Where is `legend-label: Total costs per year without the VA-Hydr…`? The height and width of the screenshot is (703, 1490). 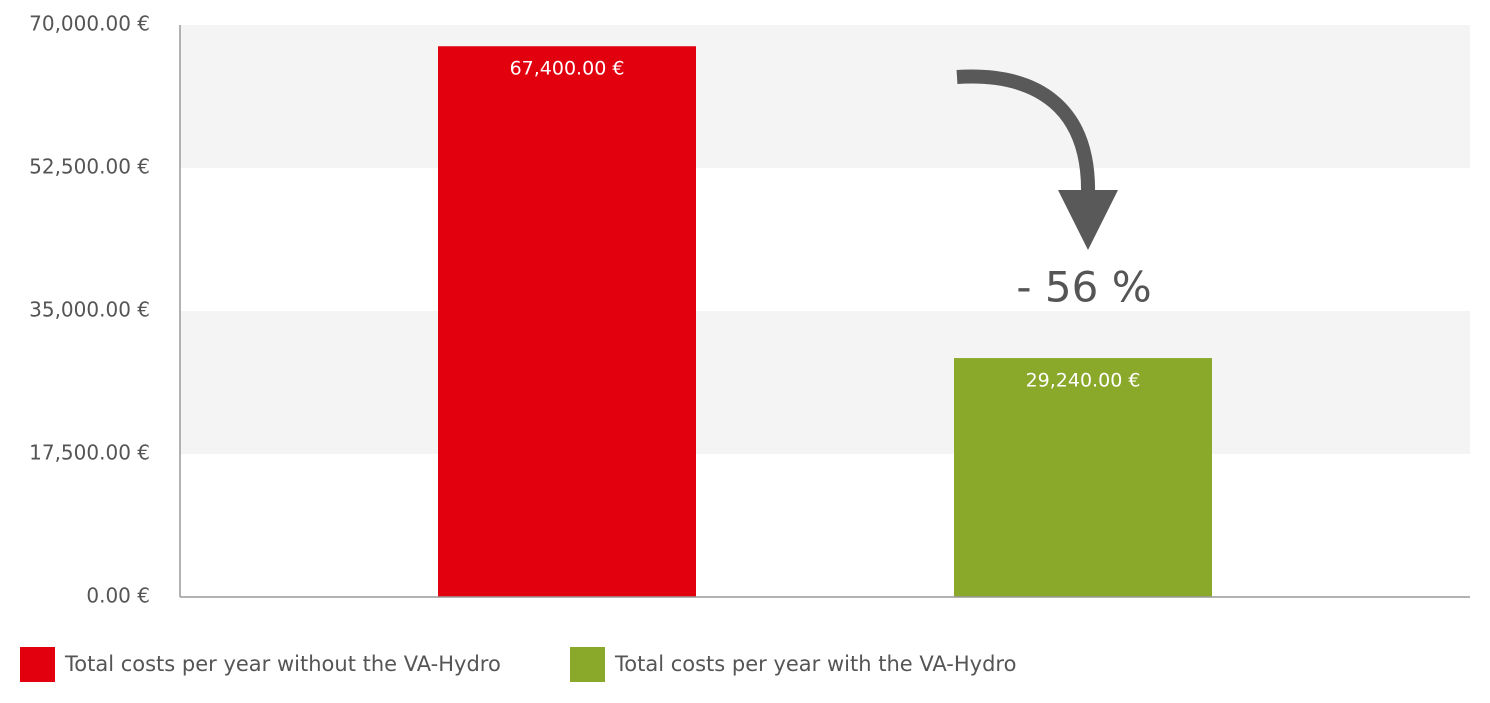
legend-label: Total costs per year without the VA-Hydr… is located at coordinates (282, 664).